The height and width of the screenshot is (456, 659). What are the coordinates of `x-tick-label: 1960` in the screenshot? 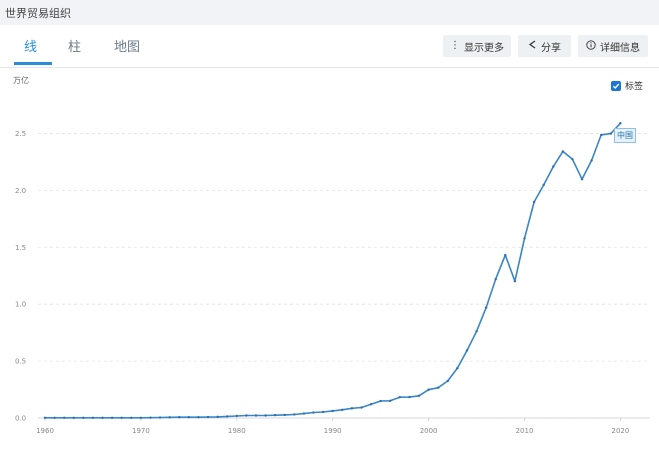 It's located at (45, 431).